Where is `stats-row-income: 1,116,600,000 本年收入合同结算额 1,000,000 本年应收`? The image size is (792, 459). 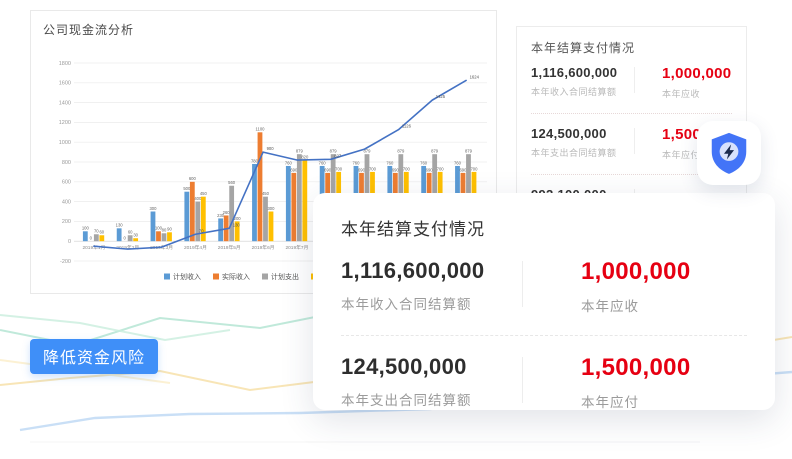 stats-row-income: 1,116,600,000 本年收入合同结算额 1,000,000 本年应收 is located at coordinates (631, 82).